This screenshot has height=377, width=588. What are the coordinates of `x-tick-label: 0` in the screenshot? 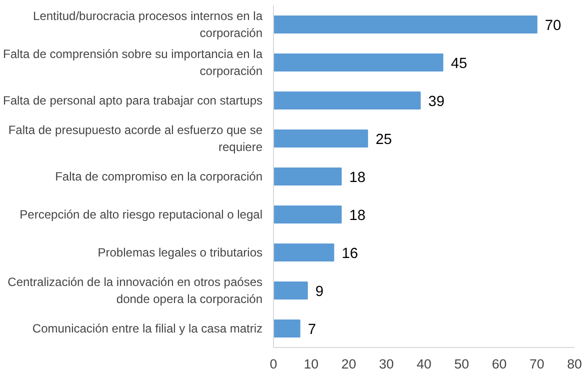 It's located at (274, 364).